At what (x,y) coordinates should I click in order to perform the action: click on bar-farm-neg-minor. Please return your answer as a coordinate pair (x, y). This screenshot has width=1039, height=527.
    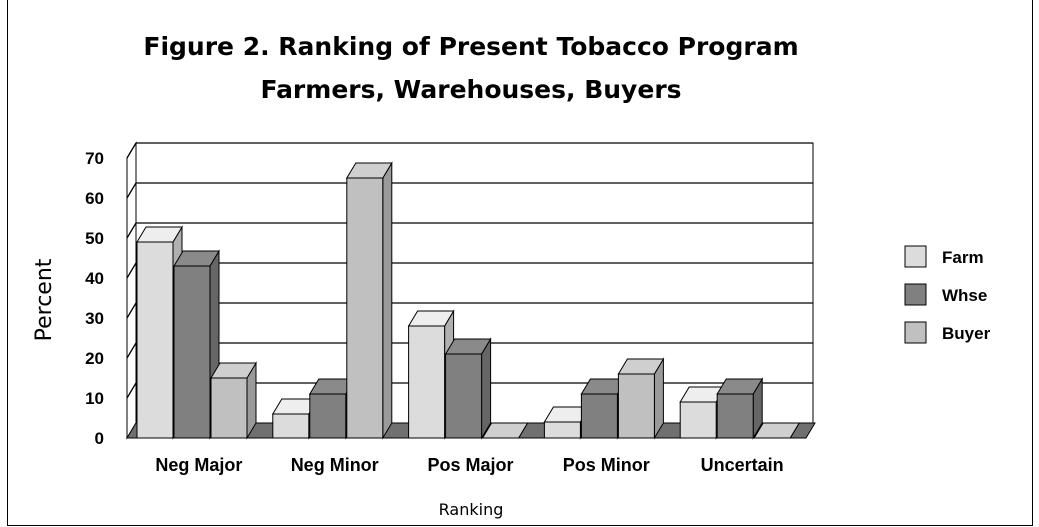
    Looking at the image, I should click on (295, 418).